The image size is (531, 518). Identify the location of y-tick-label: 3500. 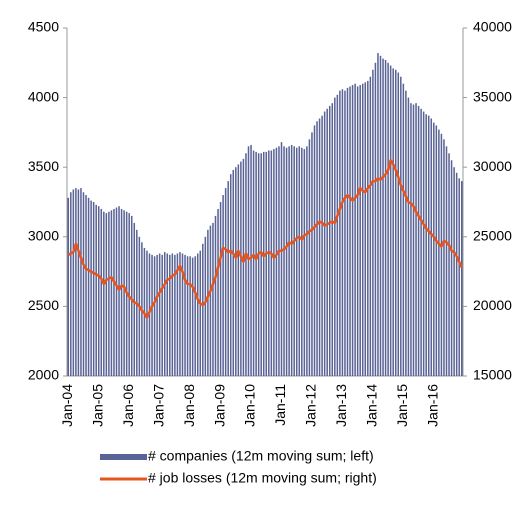
(43, 166).